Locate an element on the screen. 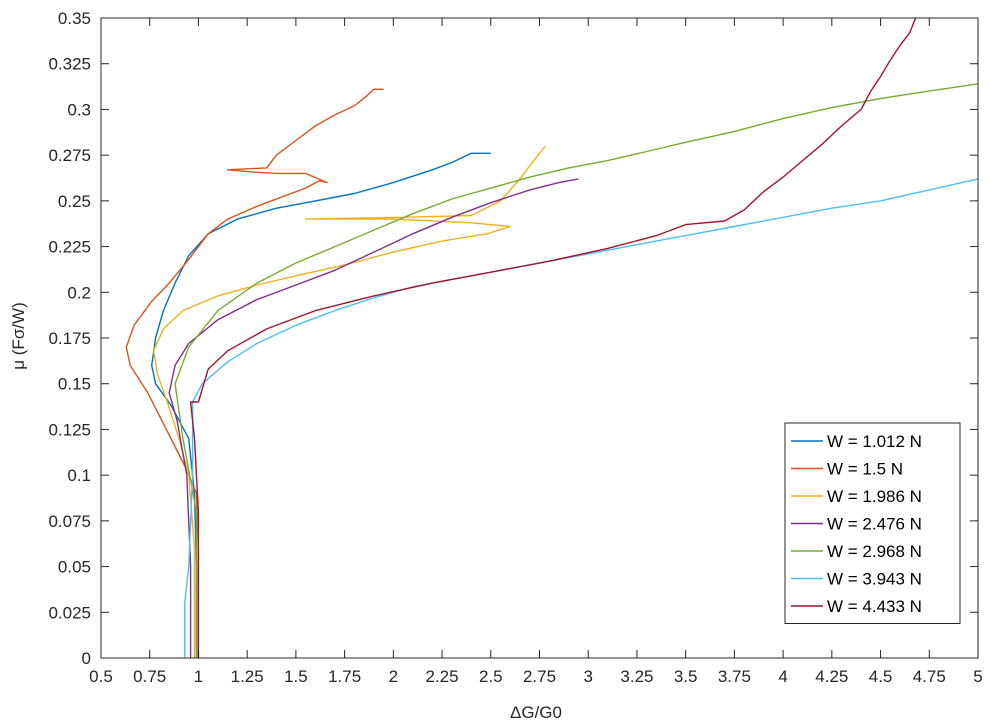 The width and height of the screenshot is (990, 726). legend-label-5: W = 2.968 N is located at coordinates (874, 551).